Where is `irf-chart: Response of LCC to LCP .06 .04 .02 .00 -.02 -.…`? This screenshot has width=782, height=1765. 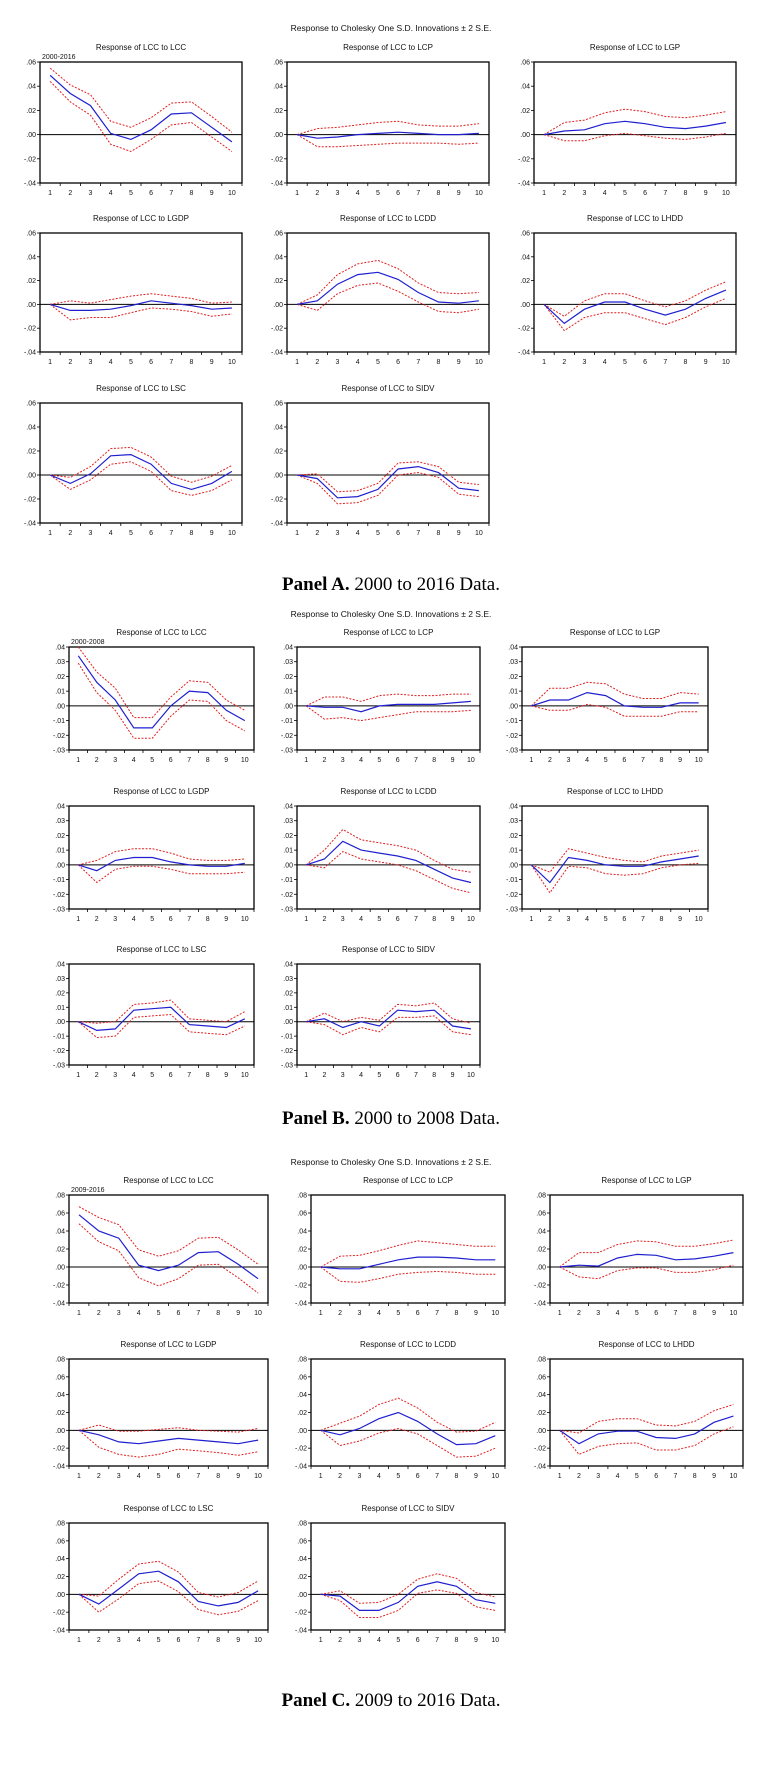
irf-chart: Response of LCC to LCP .06 .04 .02 .00 -.02 -.… is located at coordinates (380, 120).